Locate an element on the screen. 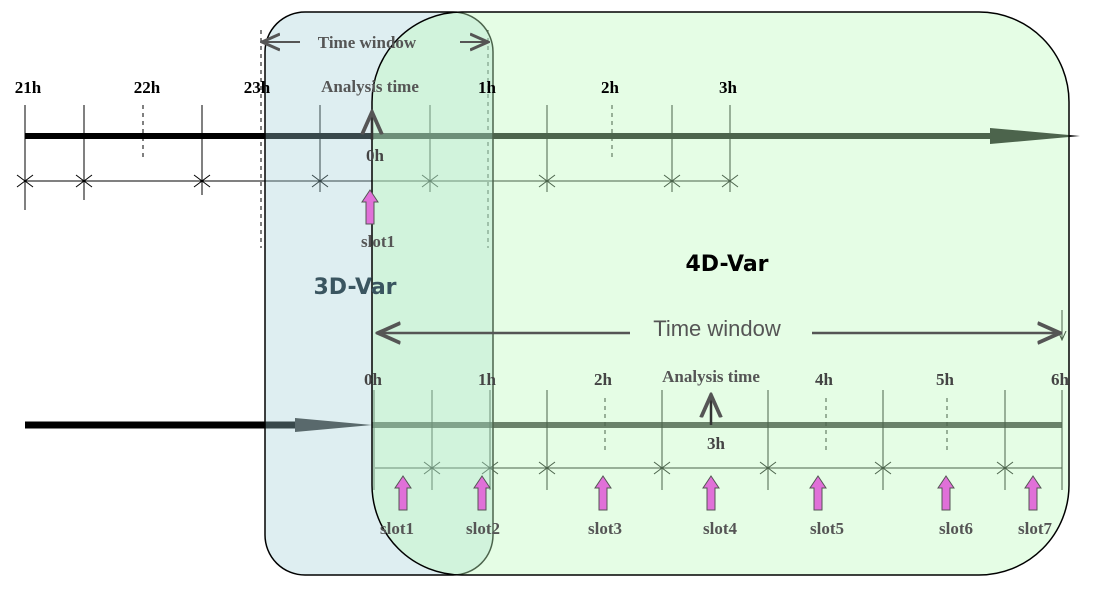  method-label: 3D-Var is located at coordinates (354, 287).